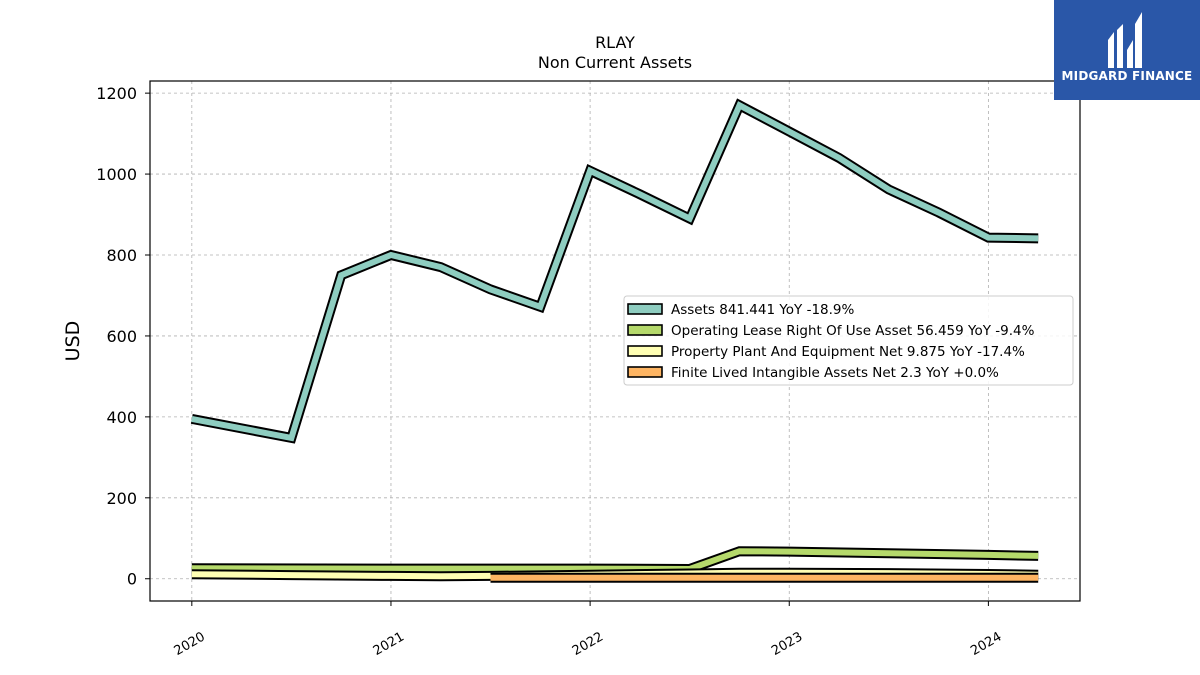  I want to click on y-axis-label: USD, so click(73, 341).